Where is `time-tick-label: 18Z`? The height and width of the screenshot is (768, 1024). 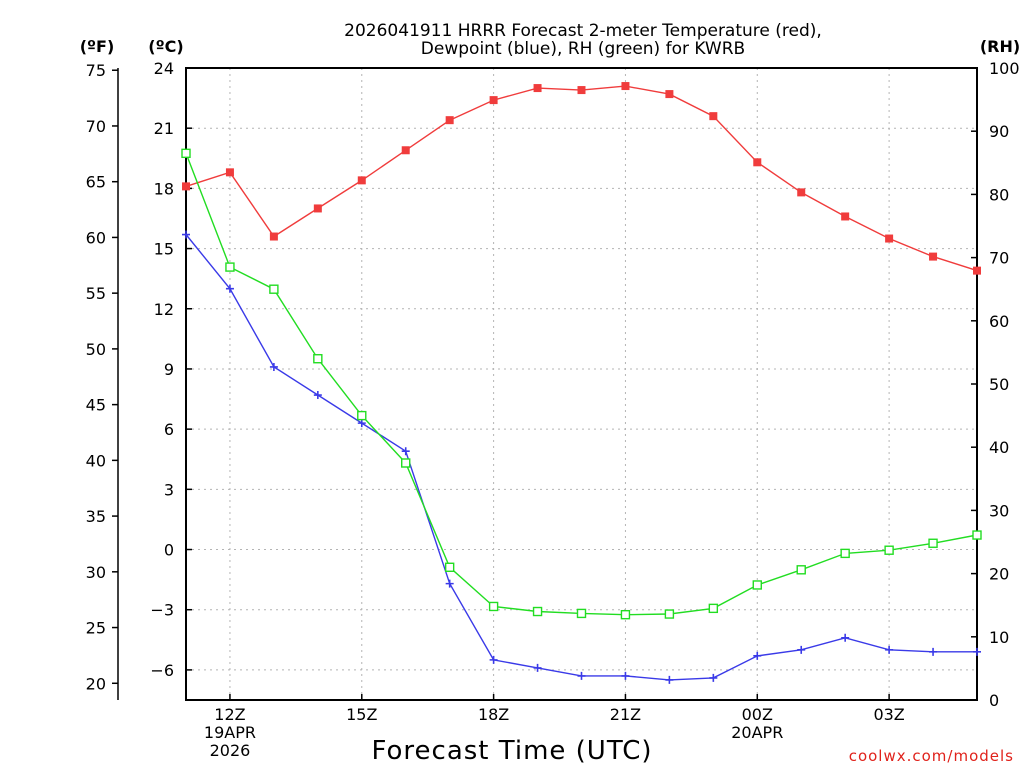
time-tick-label: 18Z is located at coordinates (493, 714).